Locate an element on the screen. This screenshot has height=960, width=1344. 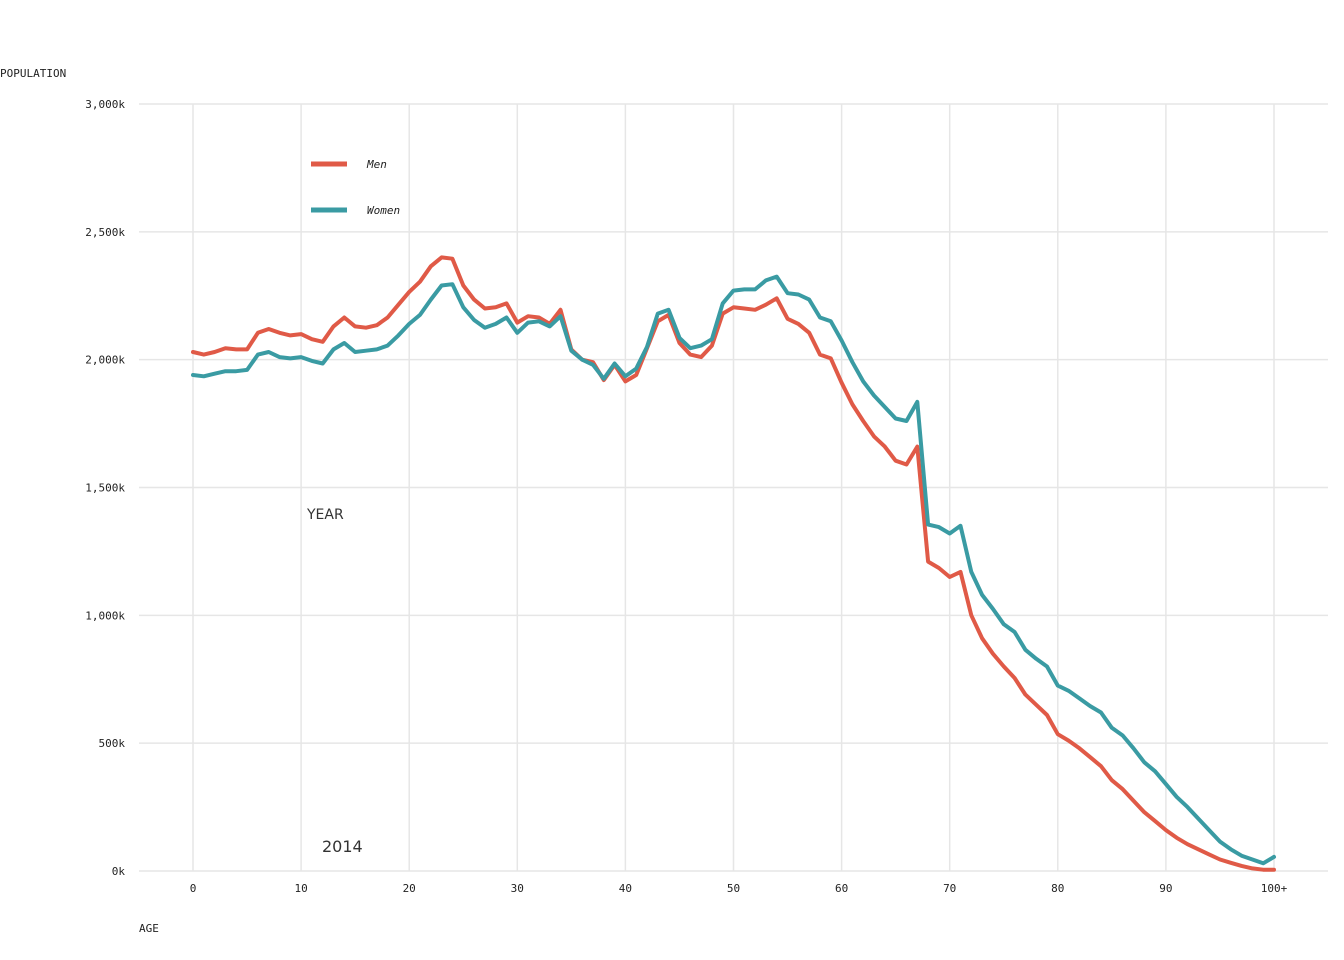
y-tick-label: 1,000k is located at coordinates (105, 615).